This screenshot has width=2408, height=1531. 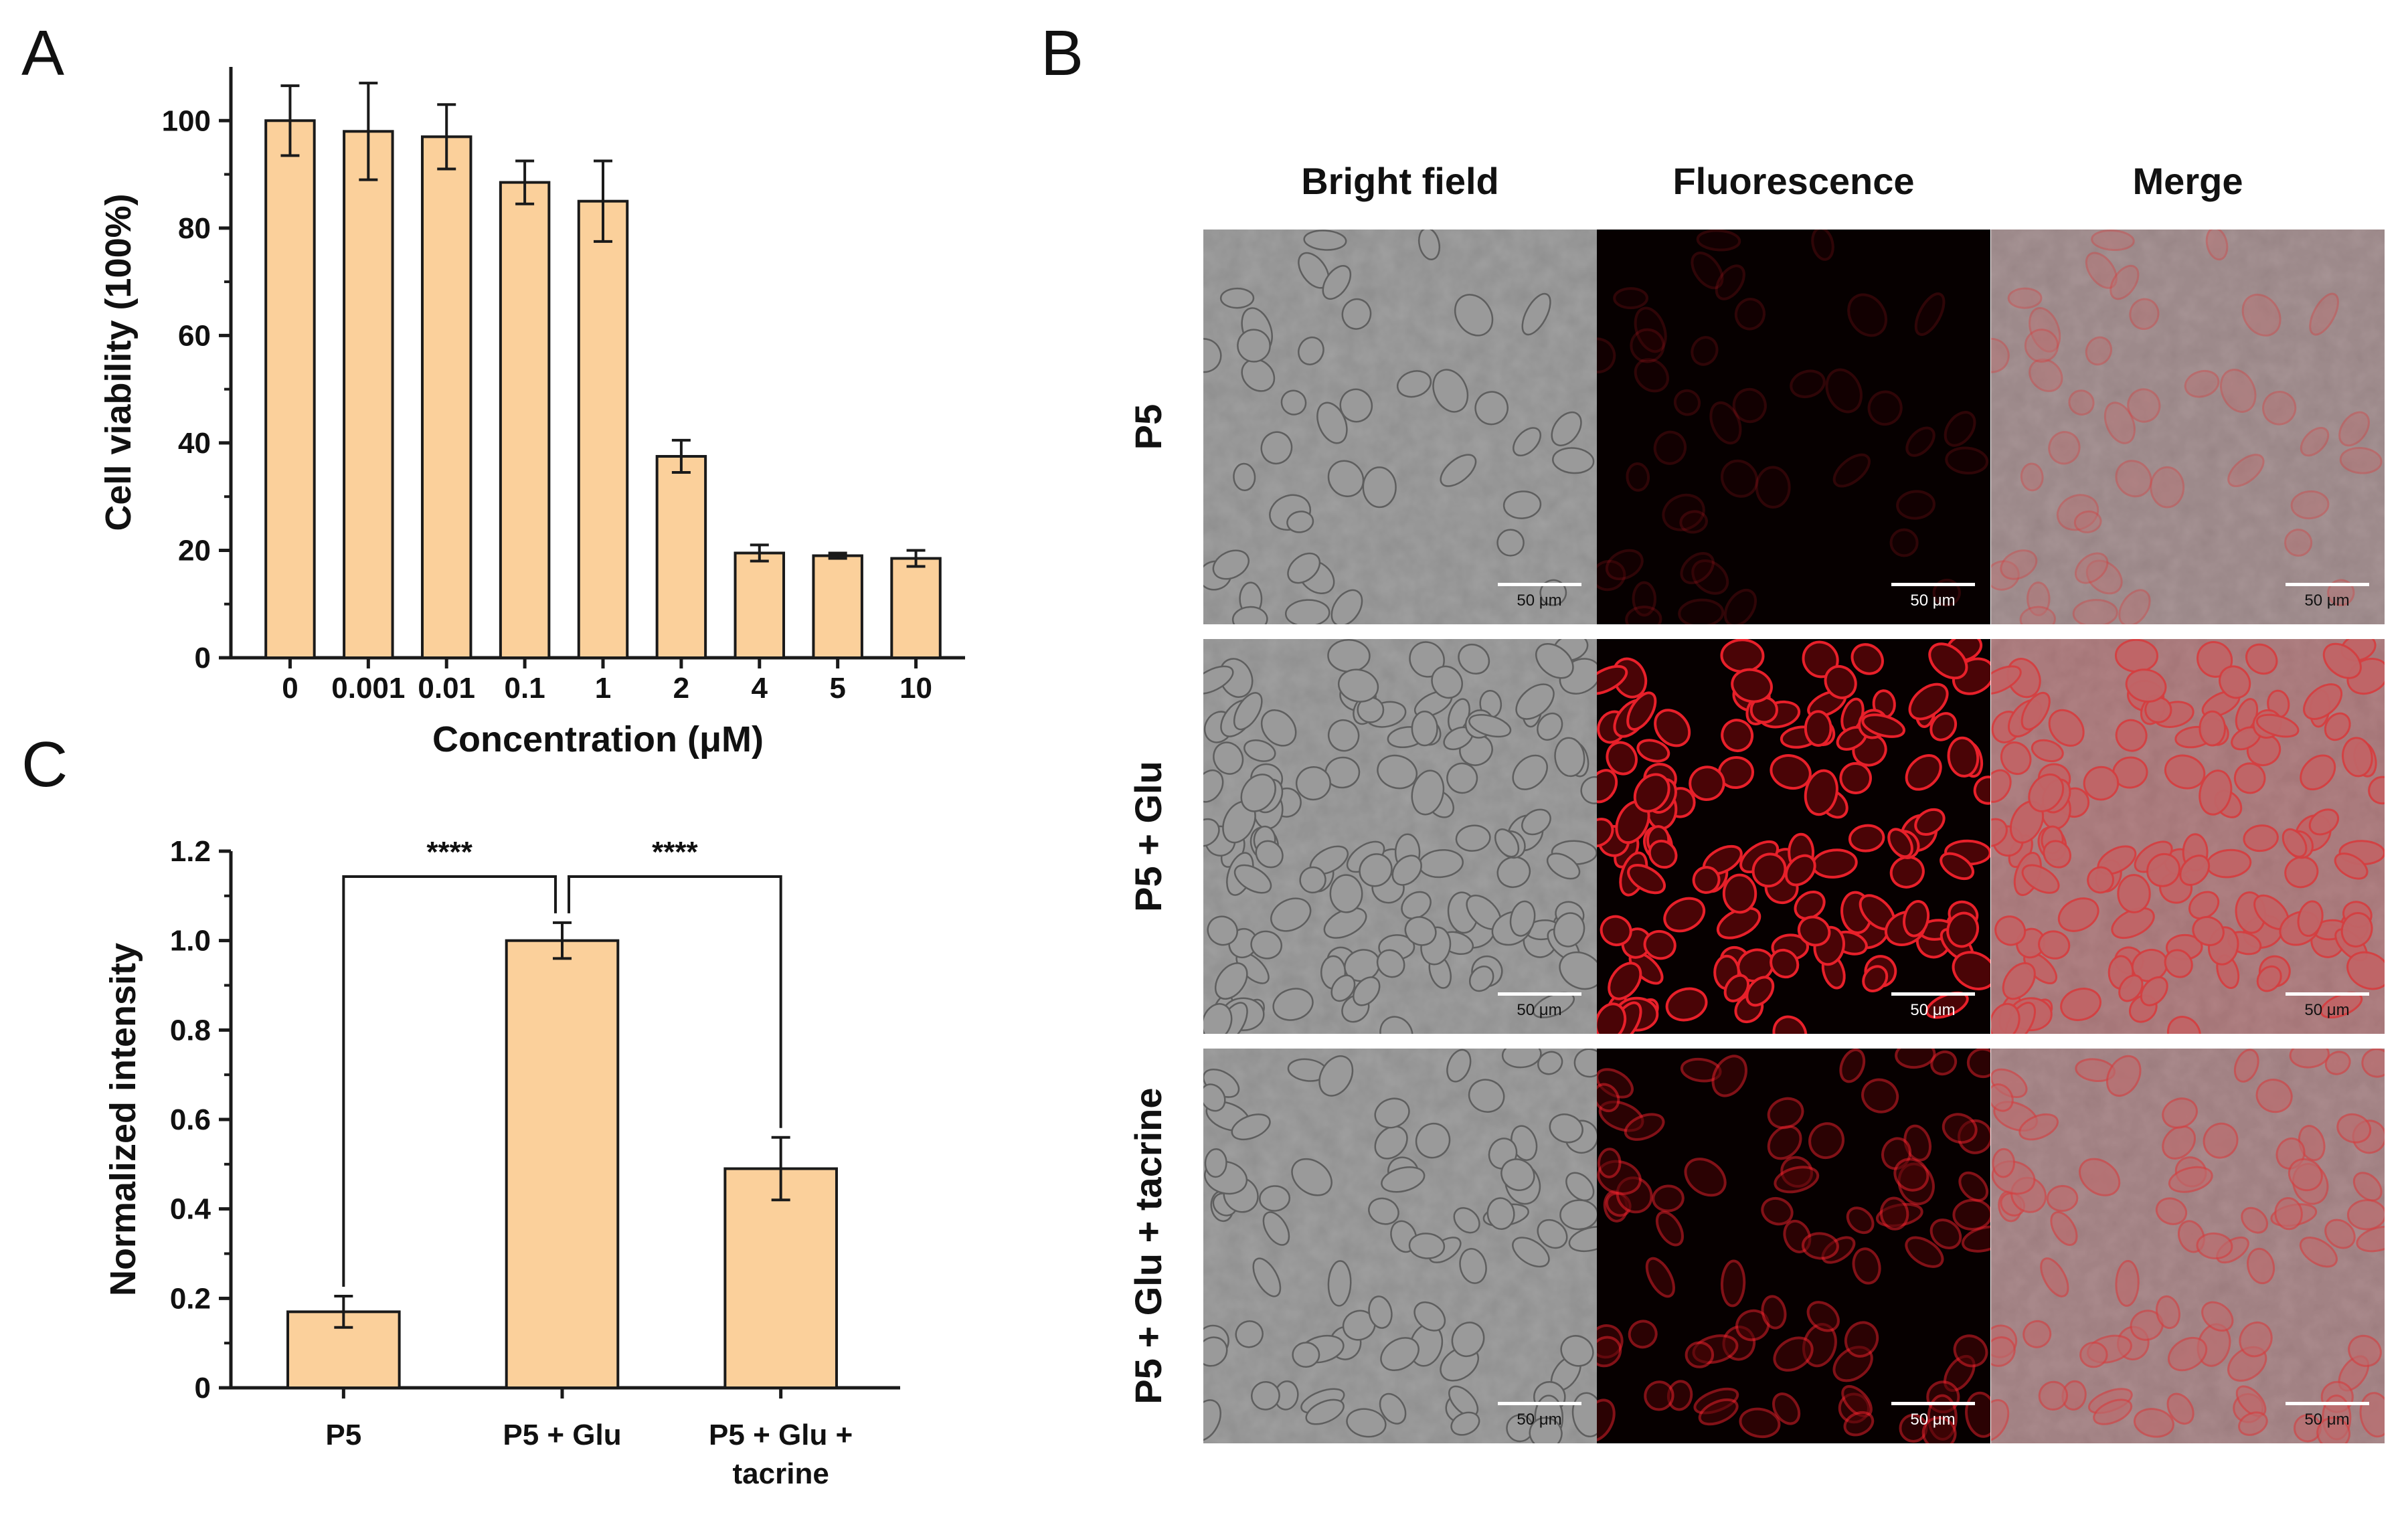 What do you see at coordinates (190, 852) in the screenshot?
I see `y-tick-label: 1.2` at bounding box center [190, 852].